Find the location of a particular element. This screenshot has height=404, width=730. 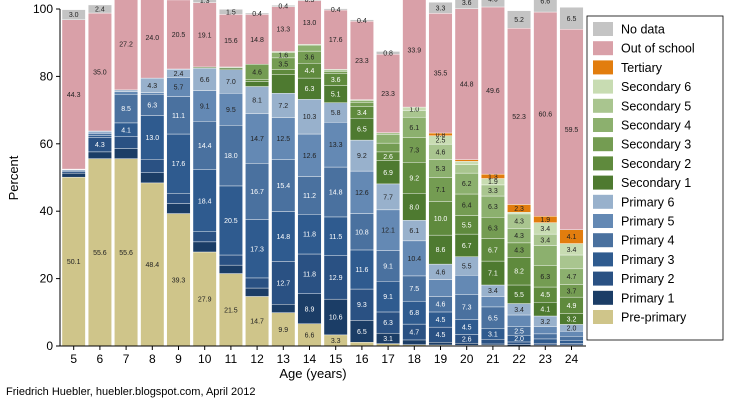

segment-value-label: 1.0 is located at coordinates (414, 109).